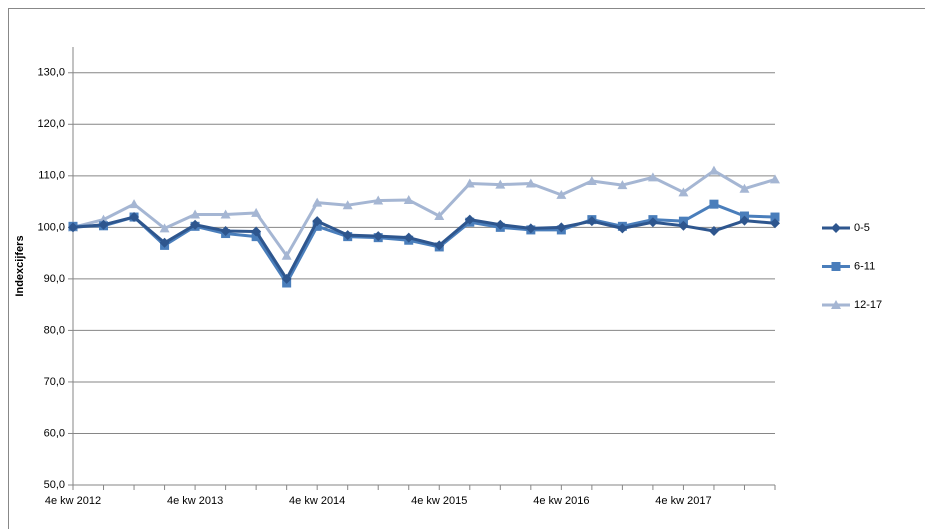 The width and height of the screenshot is (925, 529). Describe the element at coordinates (51, 73) in the screenshot. I see `y-tick-label: 130,0` at that location.